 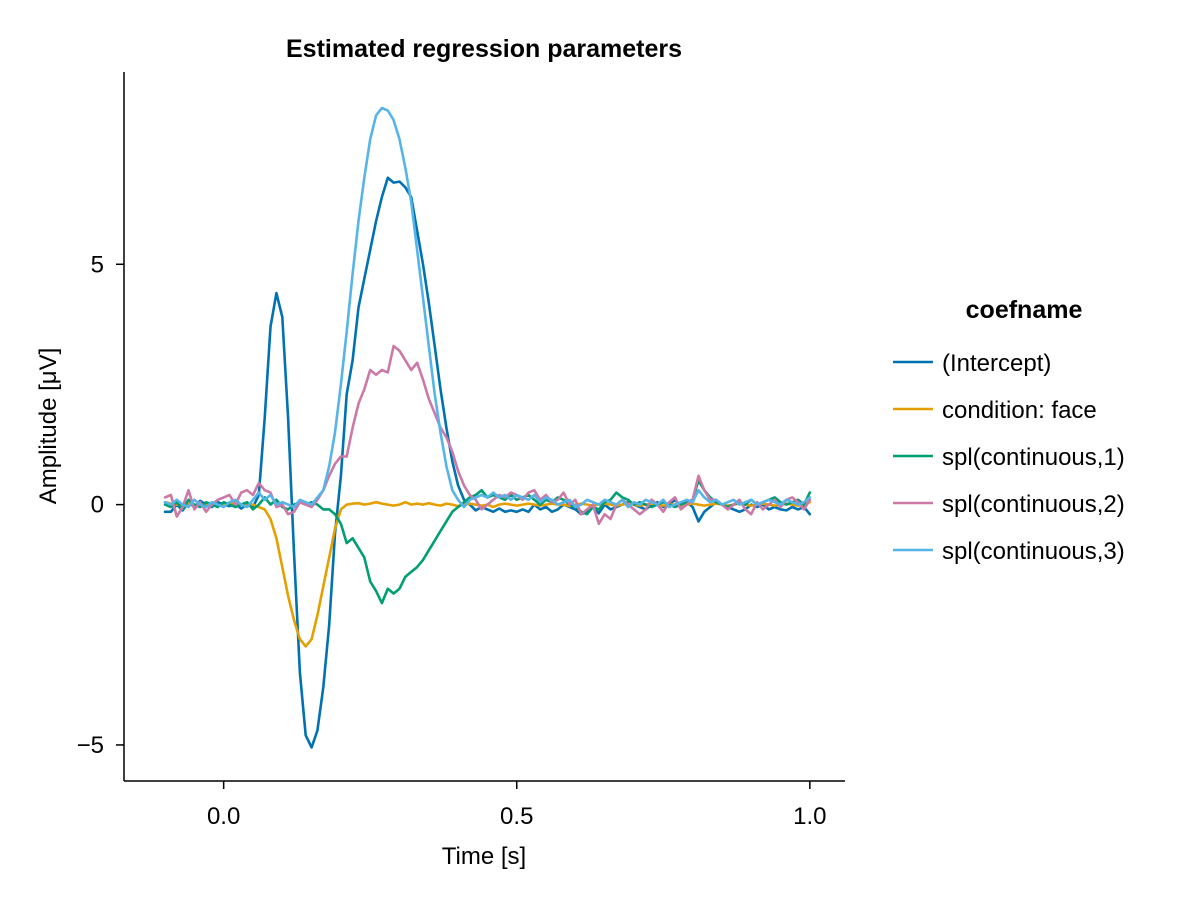 I want to click on x-tick-label: 0.0, so click(x=223, y=816).